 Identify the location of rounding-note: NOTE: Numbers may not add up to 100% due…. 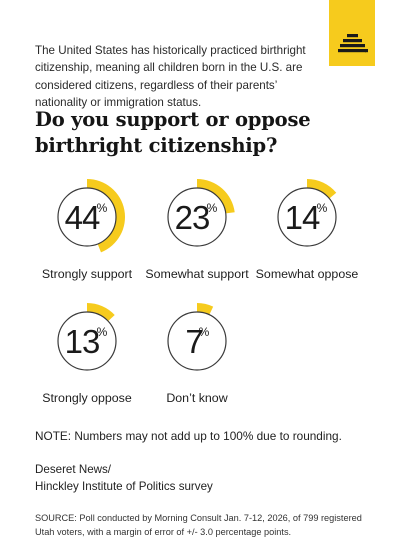
(188, 436).